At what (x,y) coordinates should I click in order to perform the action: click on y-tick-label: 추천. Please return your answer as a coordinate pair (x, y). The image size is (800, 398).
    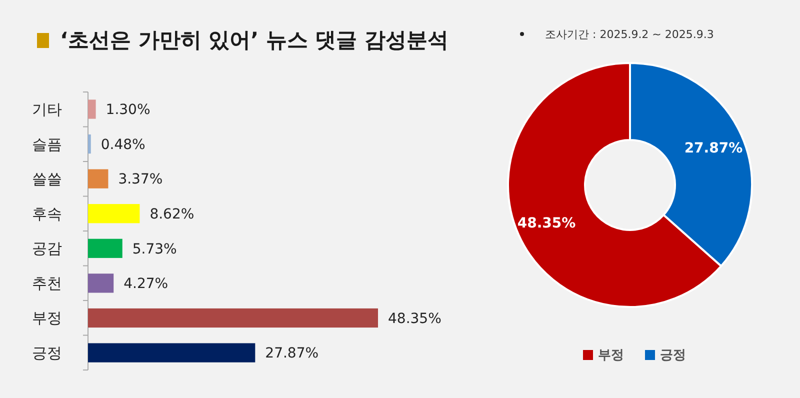
    Looking at the image, I should click on (47, 283).